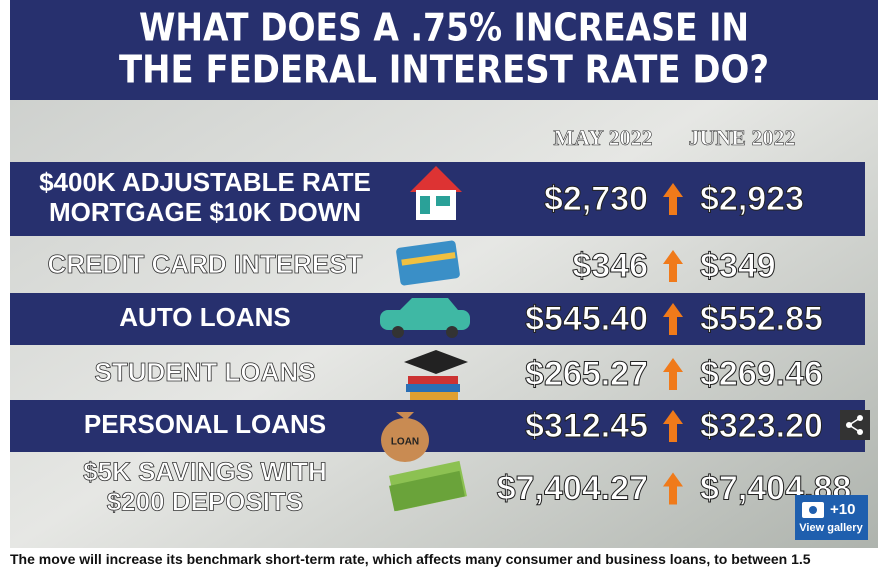 Image resolution: width=894 pixels, height=572 pixels. Describe the element at coordinates (205, 471) in the screenshot. I see `row-label: $5K SAVINGS WITH` at that location.